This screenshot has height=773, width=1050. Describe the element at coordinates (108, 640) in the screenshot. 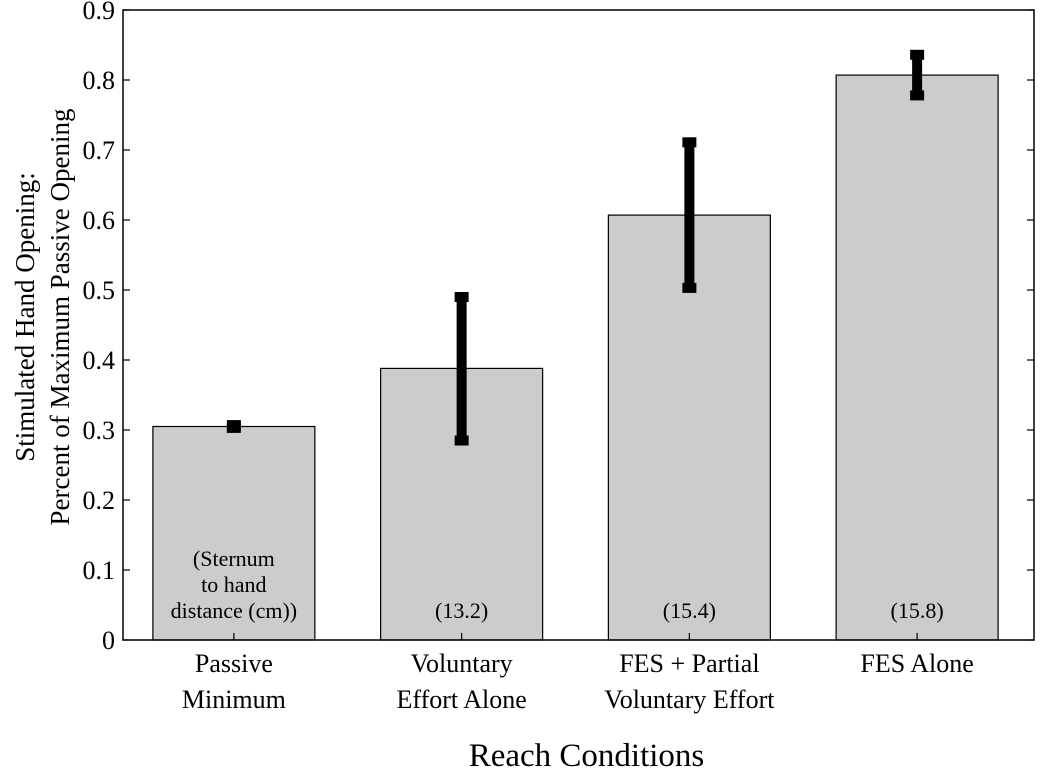

I see `y-tick-label-0: 0` at that location.